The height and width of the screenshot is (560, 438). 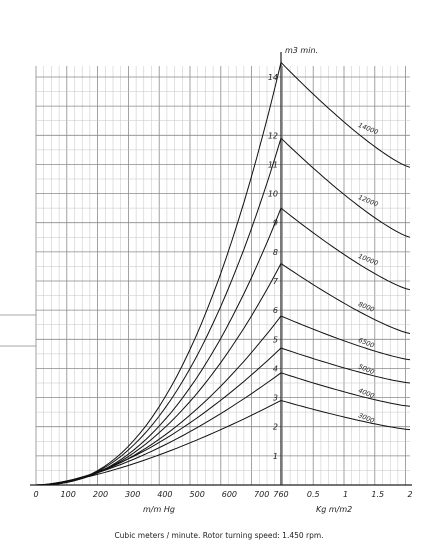 What do you see at coordinates (164, 494) in the screenshot?
I see `x-tick-label: 400` at bounding box center [164, 494].